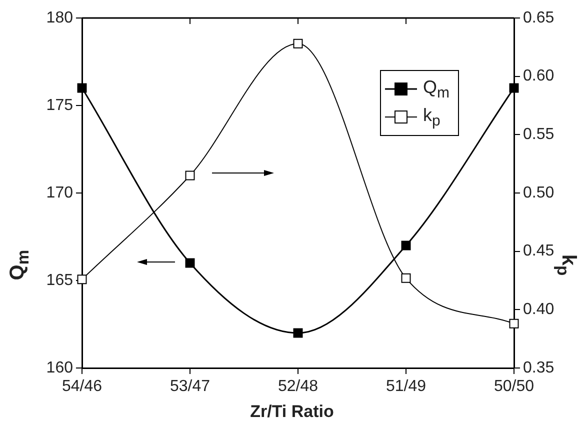 This screenshot has height=436, width=584. What do you see at coordinates (538, 367) in the screenshot?
I see `y2-tick-label: 0.35` at bounding box center [538, 367].